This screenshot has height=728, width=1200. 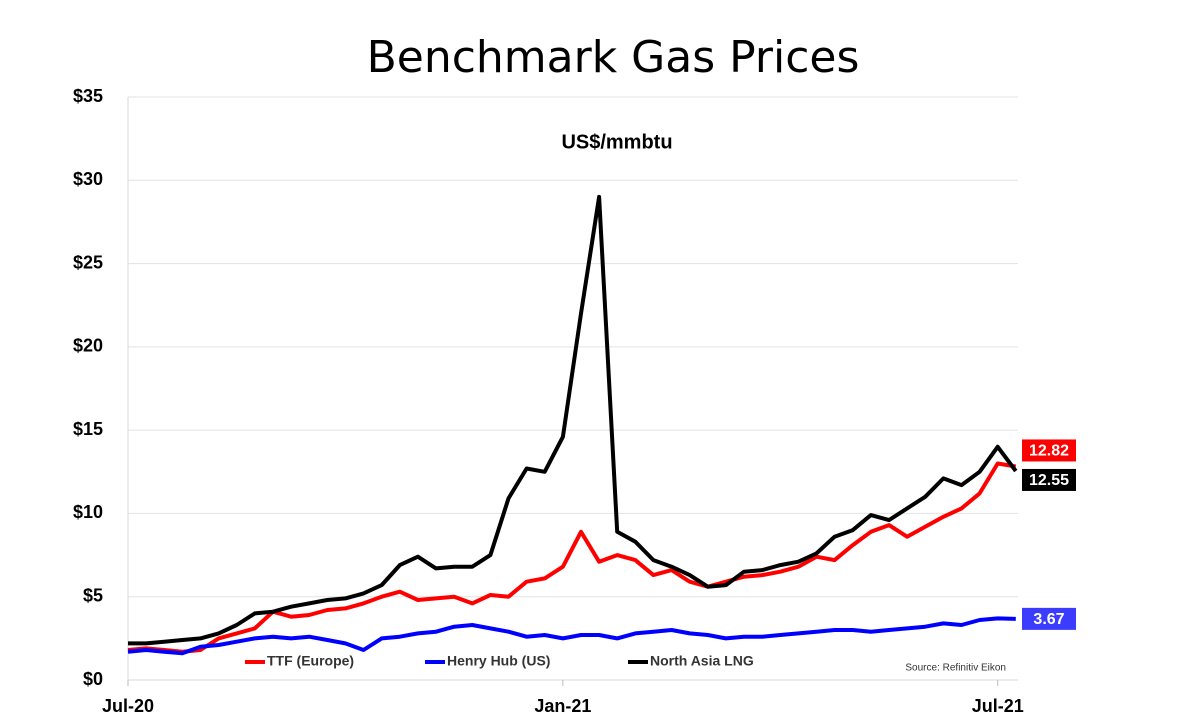 I want to click on y-tick-label: $15, so click(x=88, y=429).